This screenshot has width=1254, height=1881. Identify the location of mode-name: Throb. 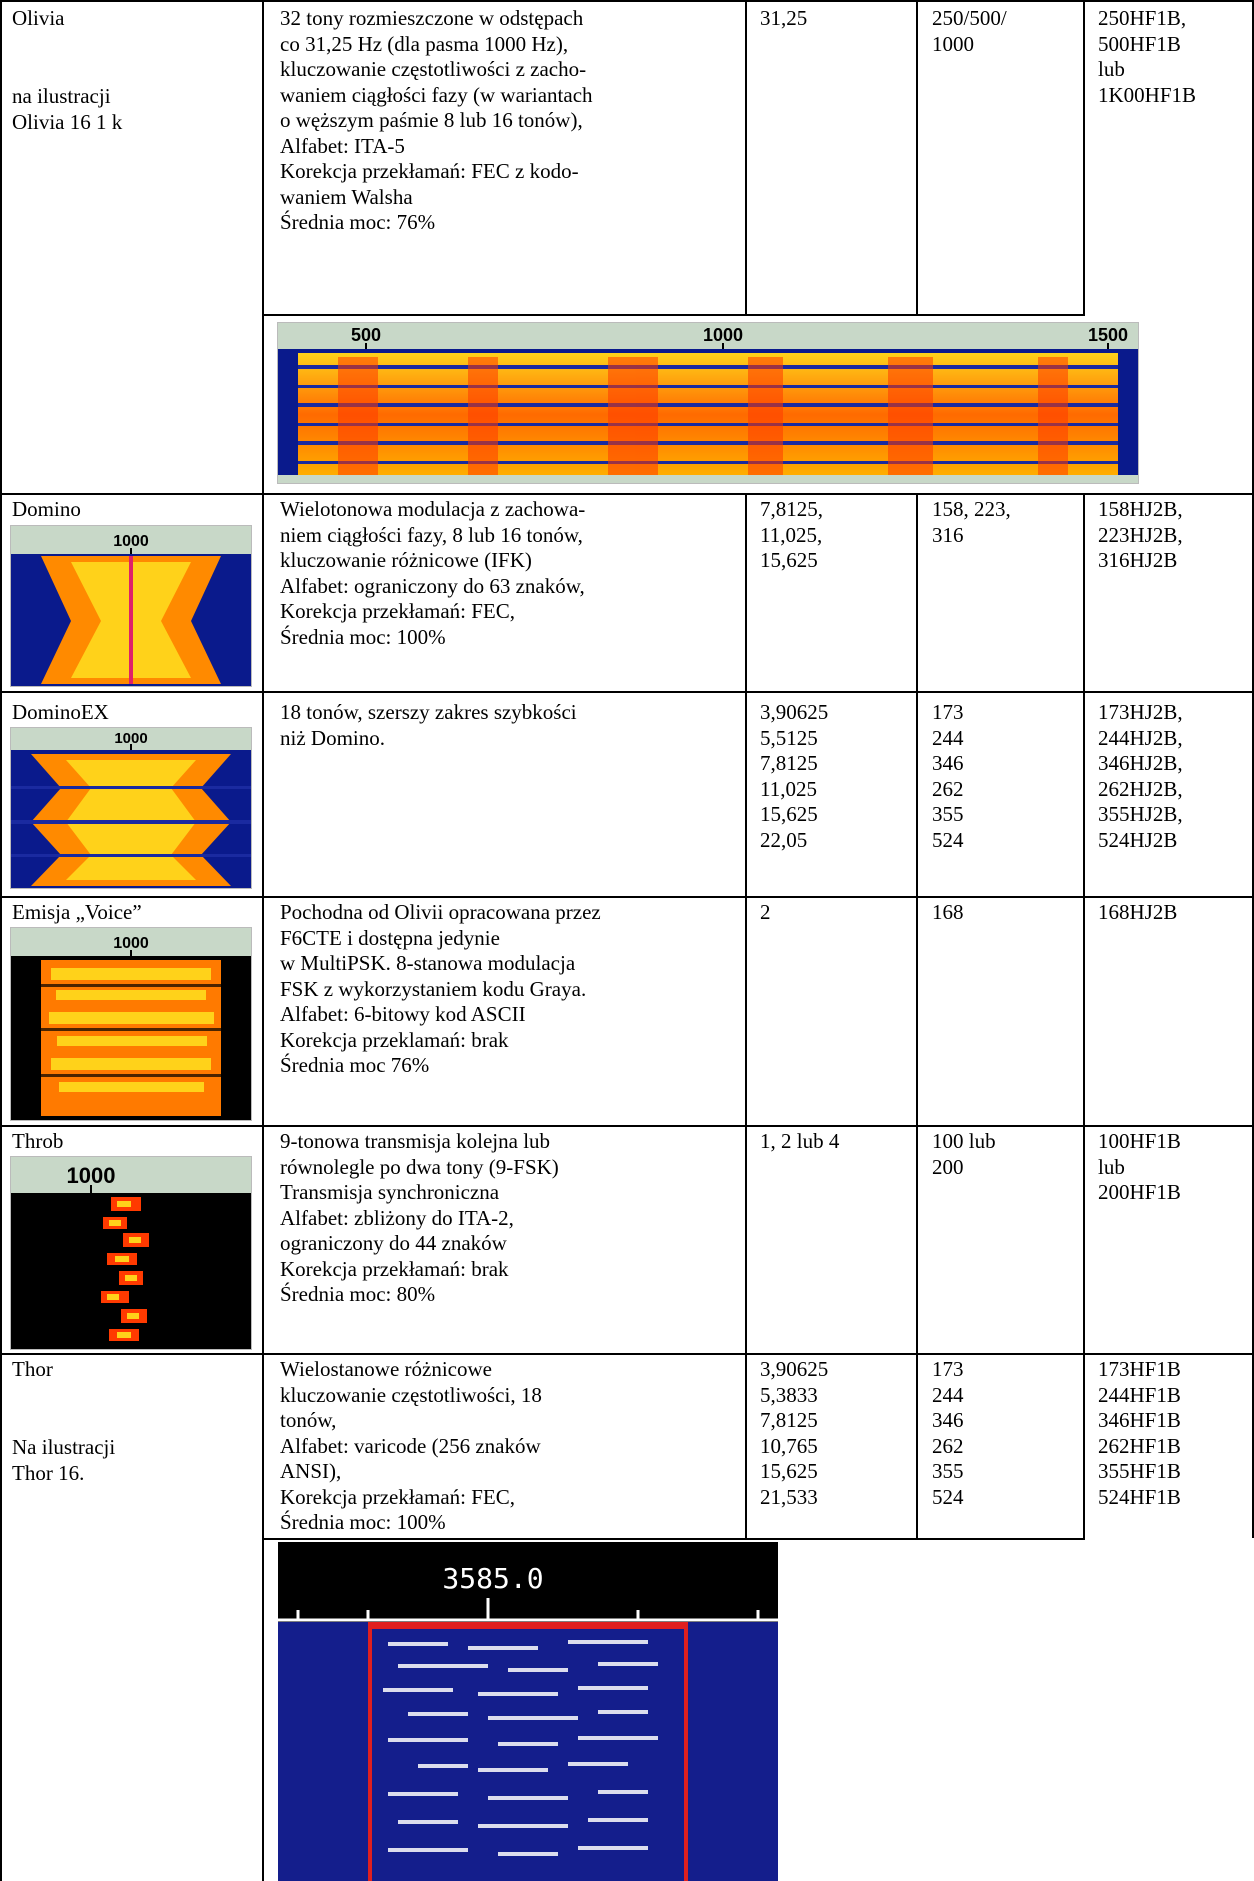
(38, 1141).